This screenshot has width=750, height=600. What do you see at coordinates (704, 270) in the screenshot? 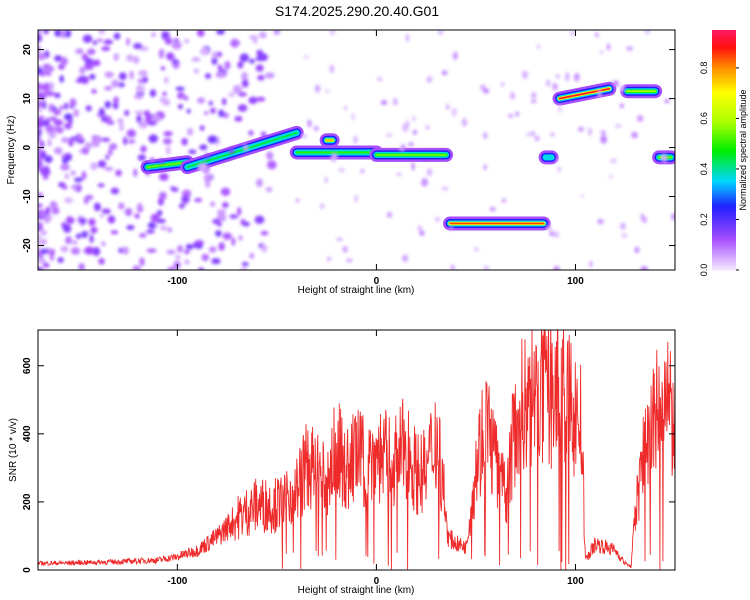
I see `colorbar-tick-label: 0.0` at bounding box center [704, 270].